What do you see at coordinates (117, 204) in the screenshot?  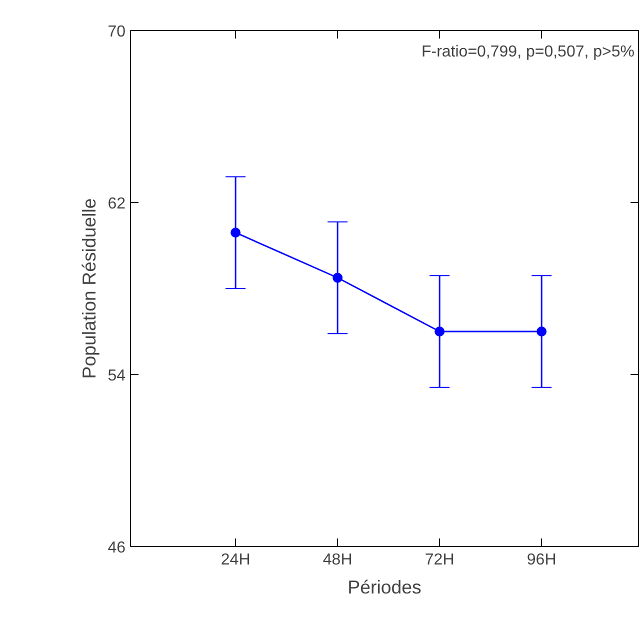 I see `y-tick-label: 62` at bounding box center [117, 204].